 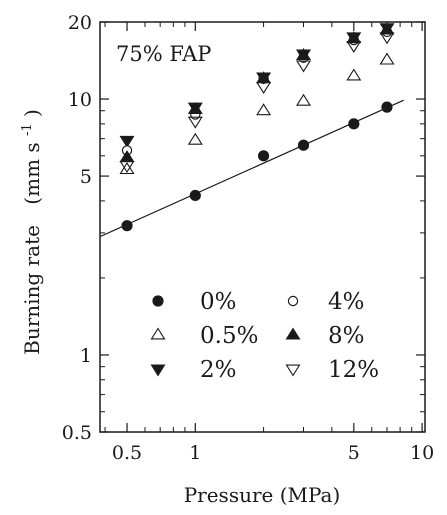 What do you see at coordinates (163, 54) in the screenshot?
I see `annotation-75-fap: 75% FAP` at bounding box center [163, 54].